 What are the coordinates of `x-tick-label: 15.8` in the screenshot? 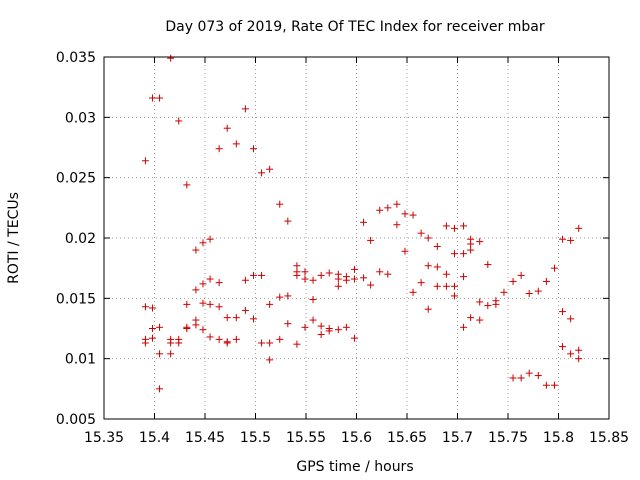 It's located at (558, 438).